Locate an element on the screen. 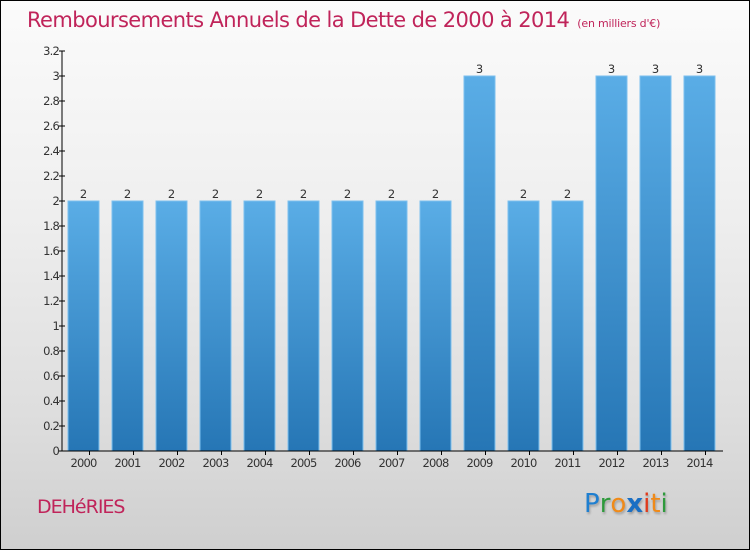  y-tick-label: 1 is located at coordinates (55, 326).